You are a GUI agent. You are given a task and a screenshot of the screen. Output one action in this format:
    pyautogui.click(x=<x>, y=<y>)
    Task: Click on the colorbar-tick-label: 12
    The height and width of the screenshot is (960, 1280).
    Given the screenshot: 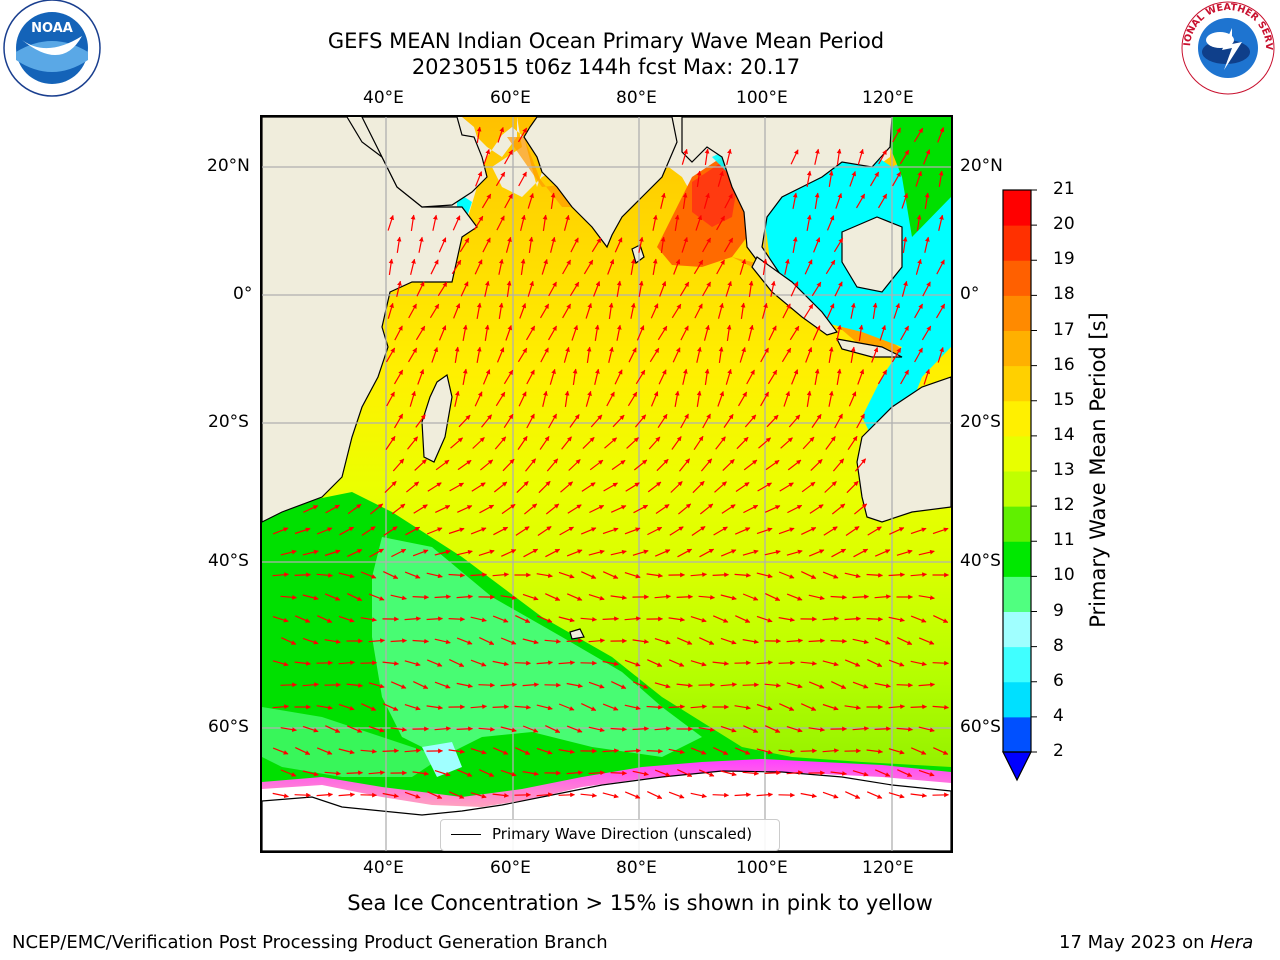 What is the action you would take?
    pyautogui.click(x=1064, y=505)
    